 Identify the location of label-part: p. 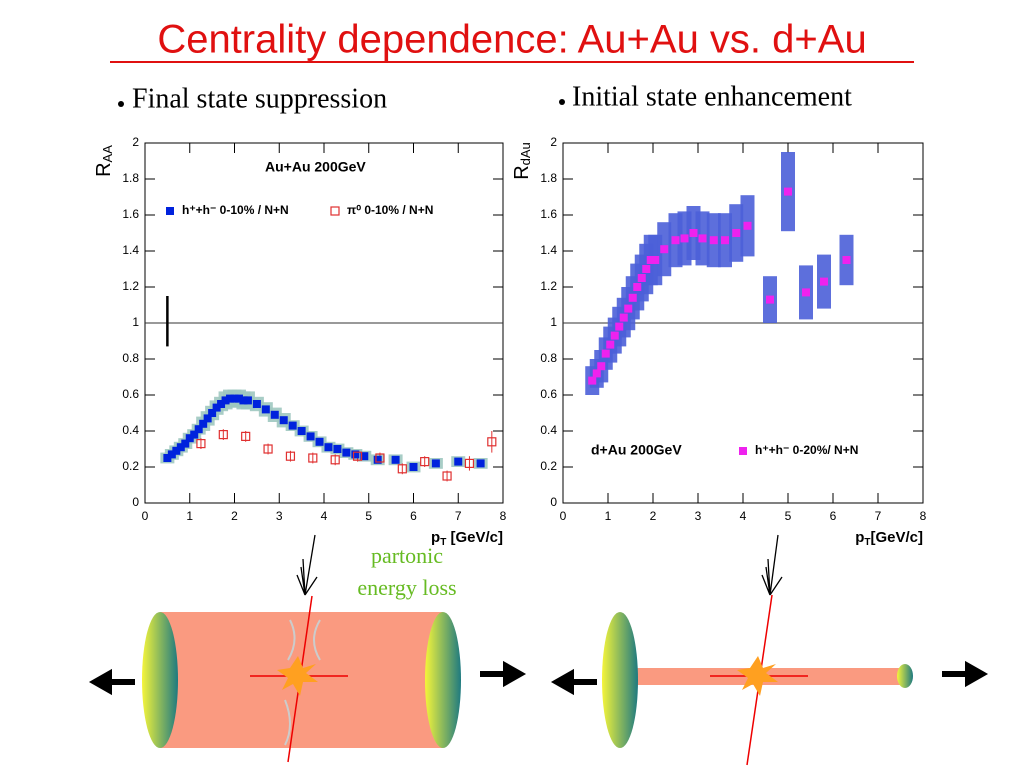
(859, 537).